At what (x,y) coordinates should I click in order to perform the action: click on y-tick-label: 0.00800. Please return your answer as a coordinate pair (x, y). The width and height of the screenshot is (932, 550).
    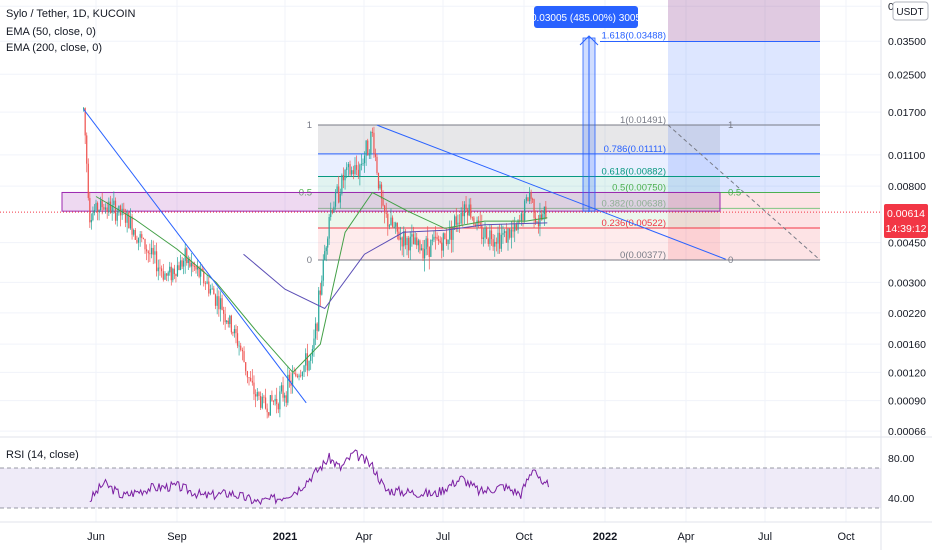
    Looking at the image, I should click on (907, 187).